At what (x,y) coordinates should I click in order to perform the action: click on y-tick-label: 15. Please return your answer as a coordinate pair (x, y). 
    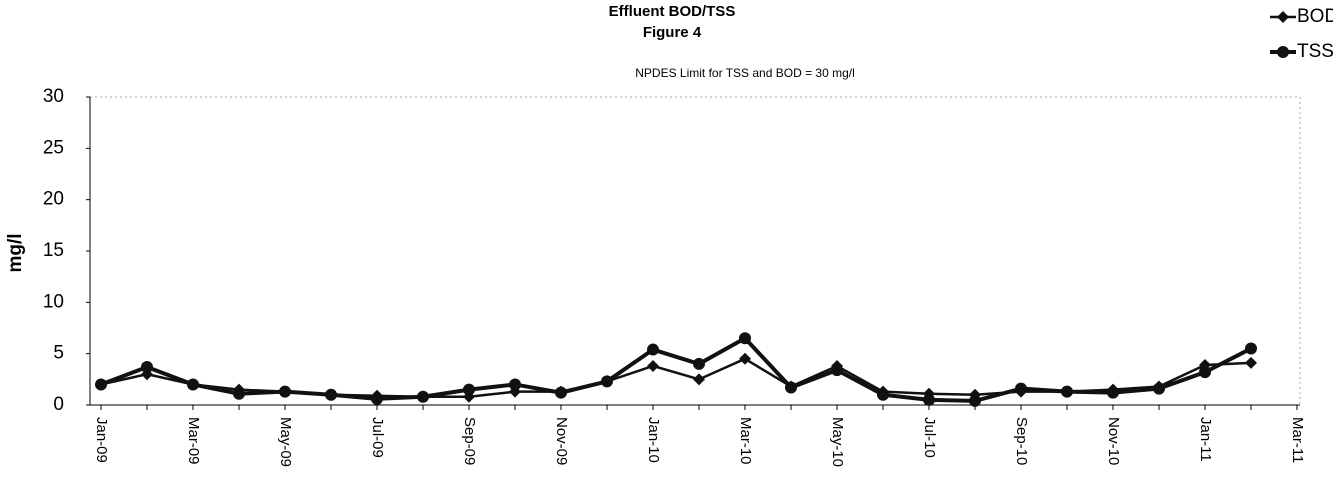
    Looking at the image, I should click on (53, 250).